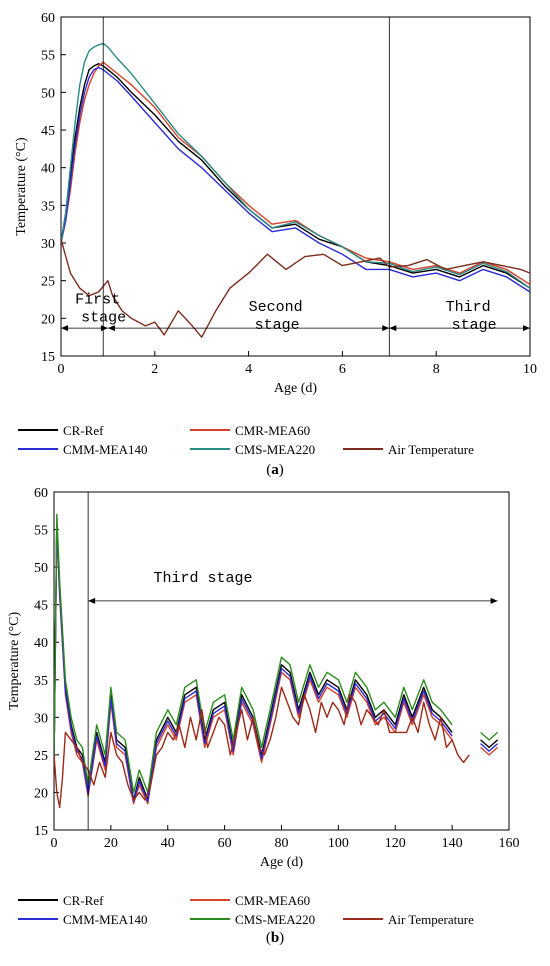 The width and height of the screenshot is (550, 966). Describe the element at coordinates (41, 643) in the screenshot. I see `b-y-tick-label: 40` at that location.